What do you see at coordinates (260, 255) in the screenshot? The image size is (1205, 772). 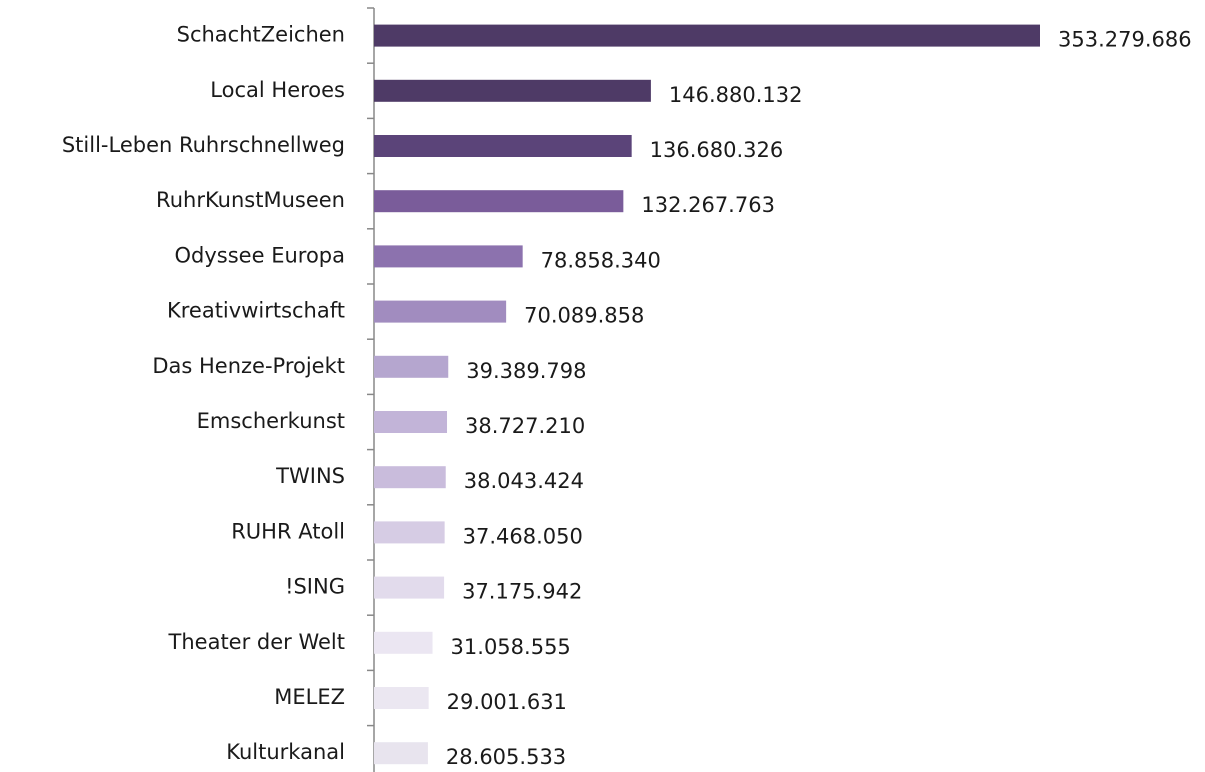 I see `category-label: Odyssee Europa` at bounding box center [260, 255].